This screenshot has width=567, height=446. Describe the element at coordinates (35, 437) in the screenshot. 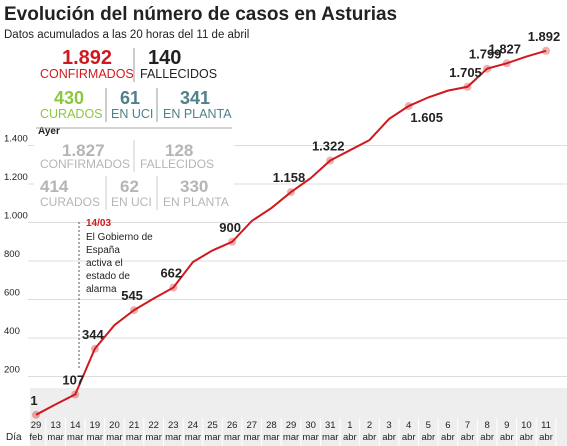

I see `x-tick-label: feb` at that location.